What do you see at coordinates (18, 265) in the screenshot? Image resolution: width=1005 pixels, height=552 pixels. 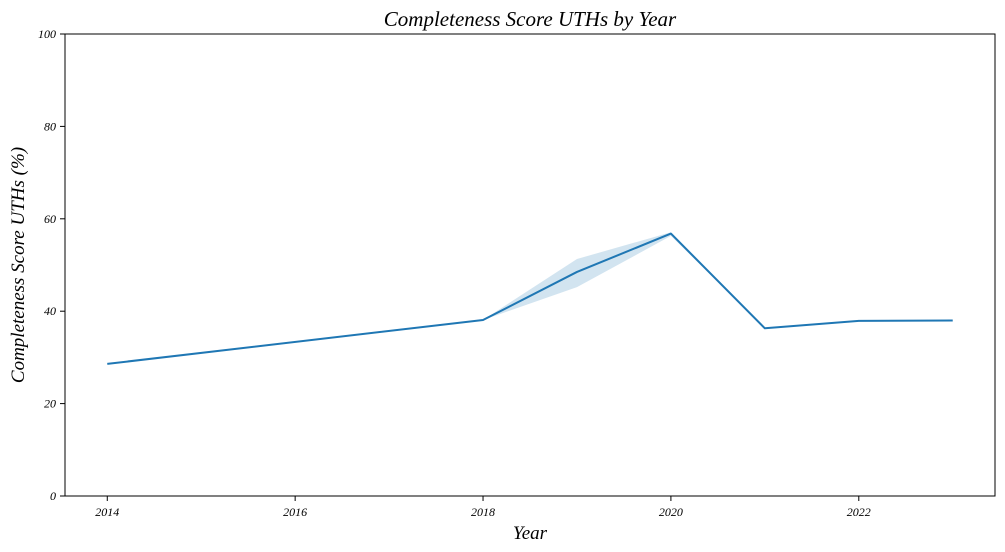 I see `y-axis-label: Completeness Score UTHs (%)` at bounding box center [18, 265].